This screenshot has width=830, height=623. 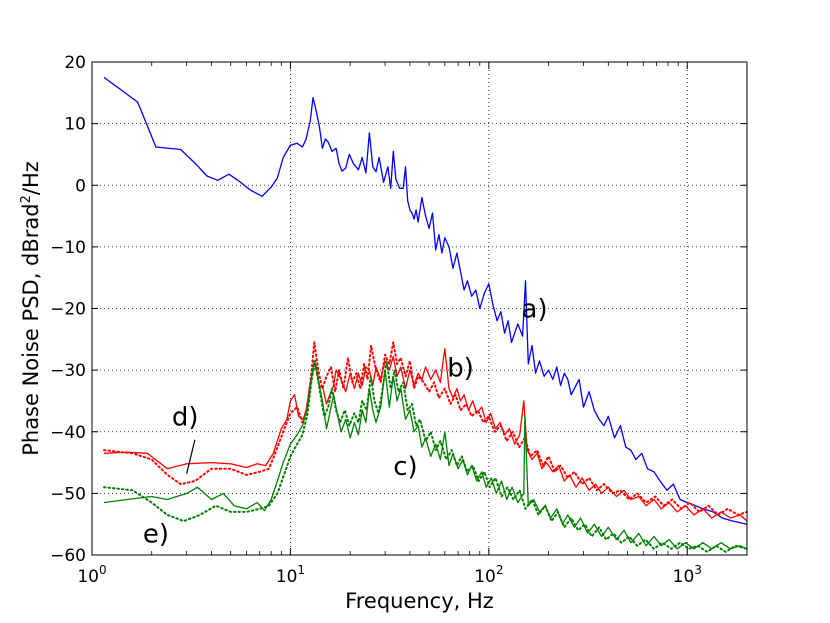 What do you see at coordinates (68, 556) in the screenshot?
I see `y-tick-label: −60` at bounding box center [68, 556].